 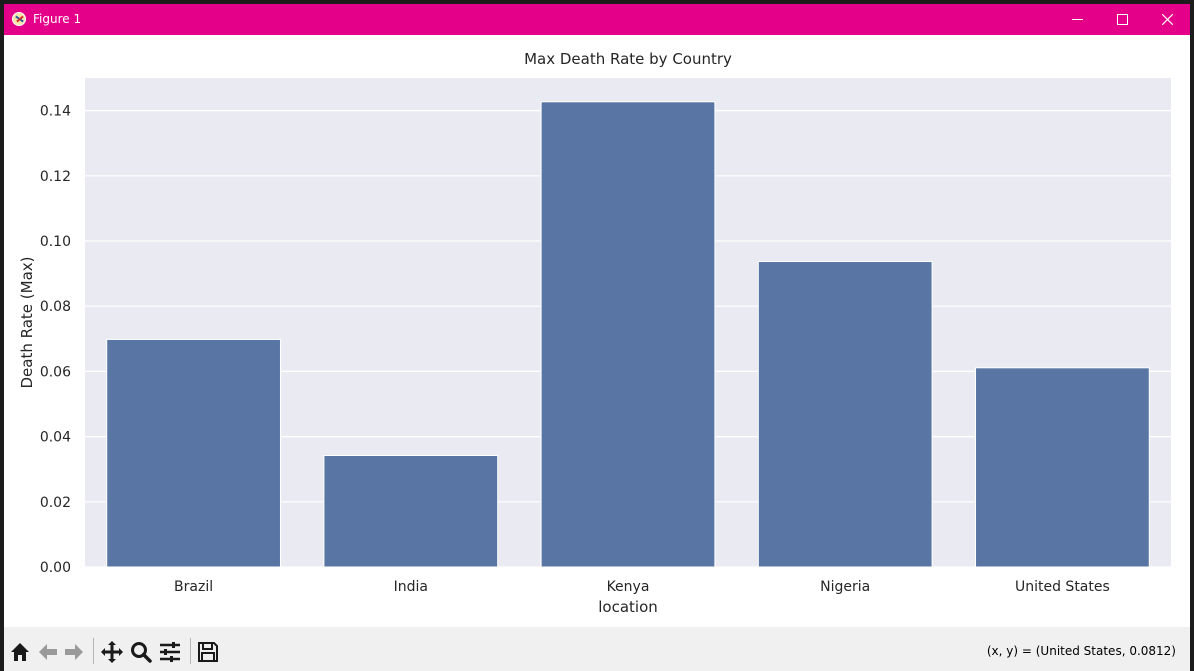 What do you see at coordinates (57, 19) in the screenshot?
I see `window-title: Figure 1` at bounding box center [57, 19].